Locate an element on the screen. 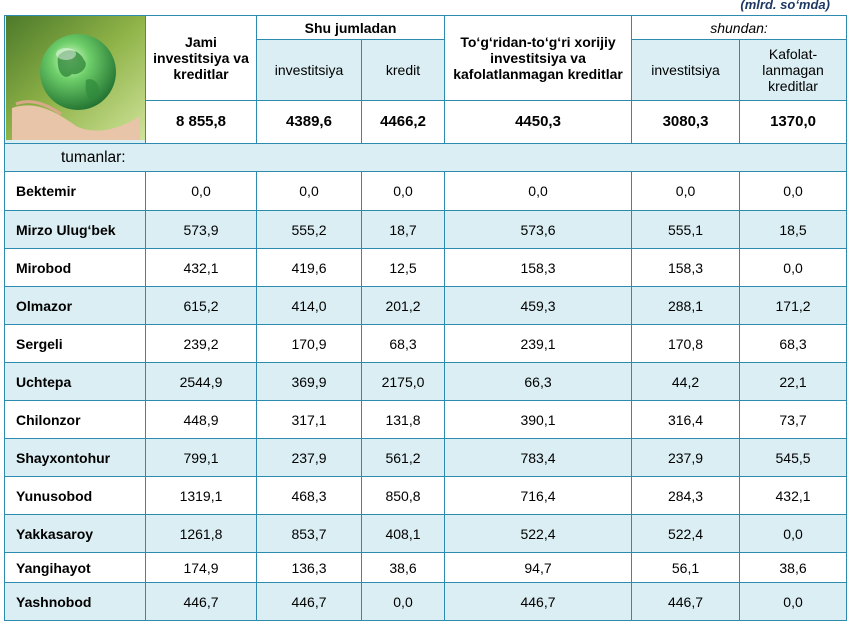  district-name: Uchtepa is located at coordinates (75, 381).